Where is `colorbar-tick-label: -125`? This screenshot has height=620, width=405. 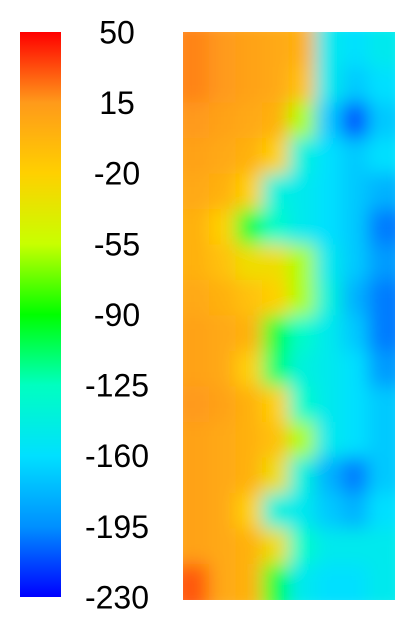
colorbar-tick-label: -125 is located at coordinates (117, 386).